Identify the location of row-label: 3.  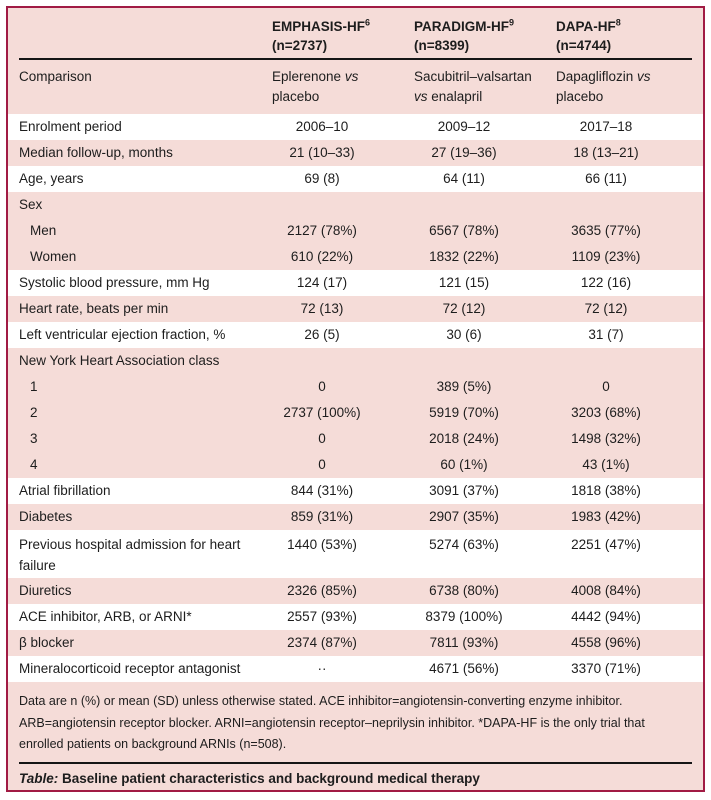
(34, 438).